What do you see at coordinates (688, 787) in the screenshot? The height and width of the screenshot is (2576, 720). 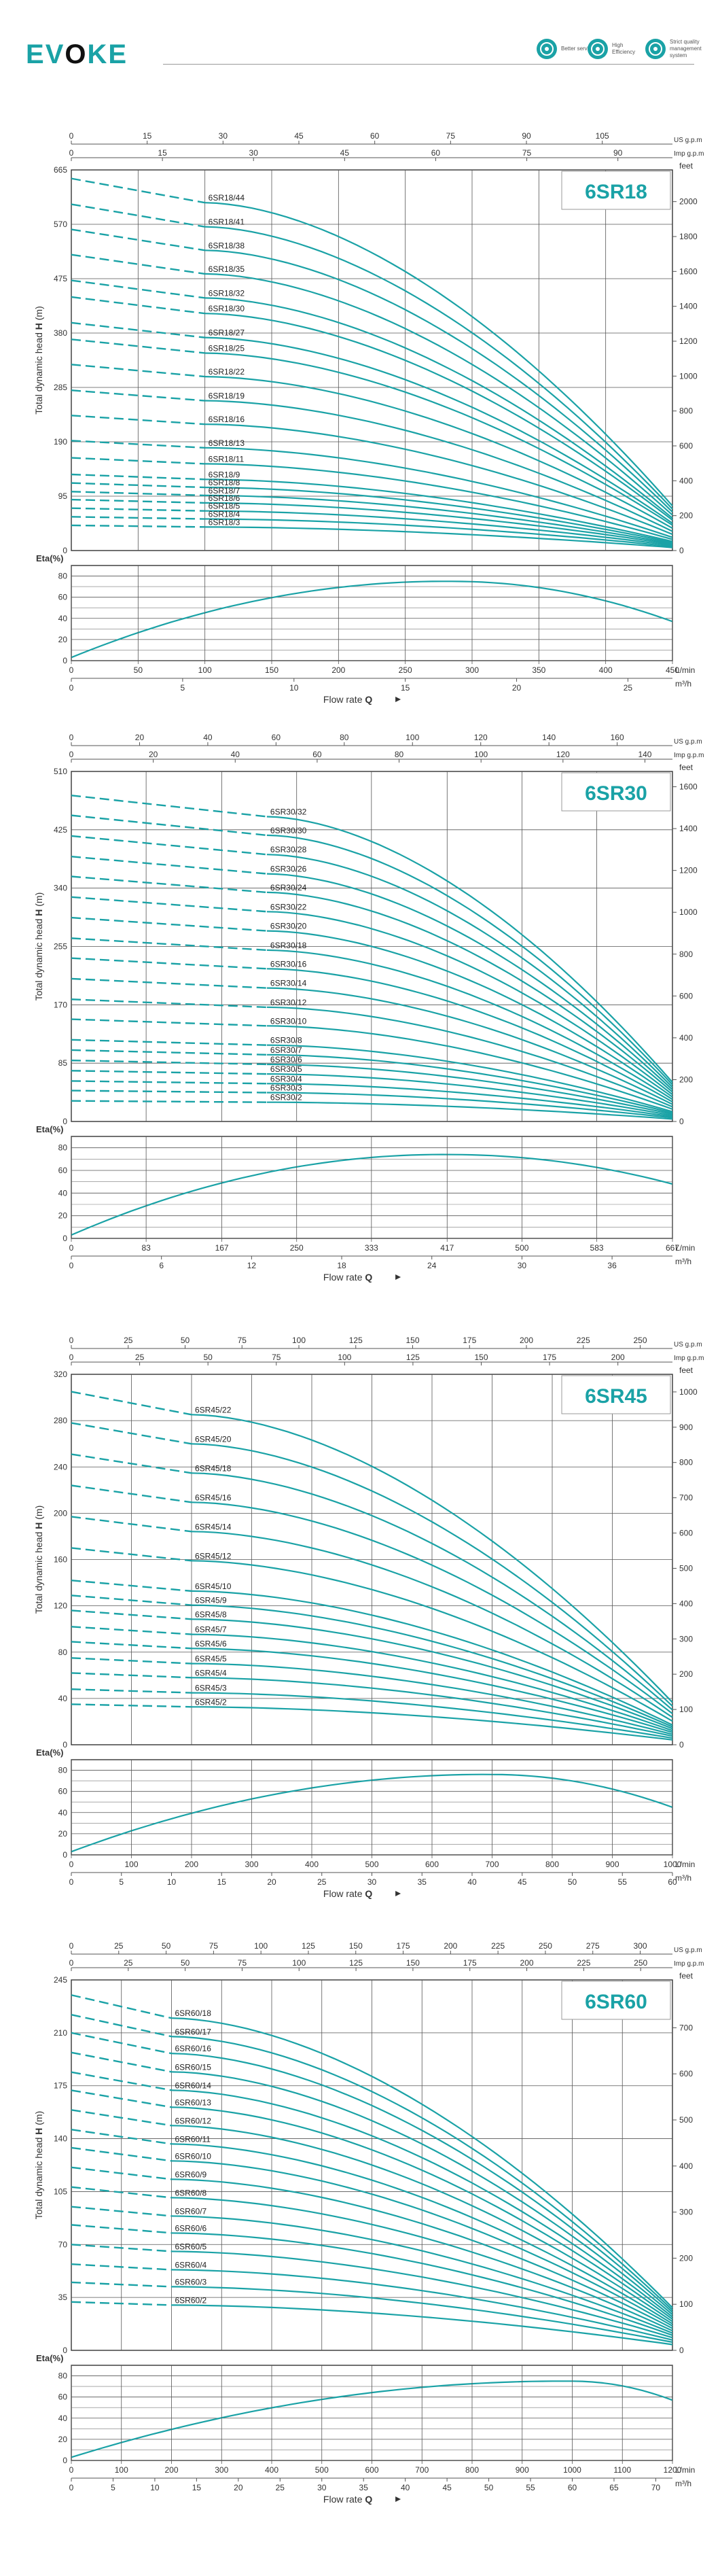 I see `feet-tick-label: 1600` at bounding box center [688, 787].